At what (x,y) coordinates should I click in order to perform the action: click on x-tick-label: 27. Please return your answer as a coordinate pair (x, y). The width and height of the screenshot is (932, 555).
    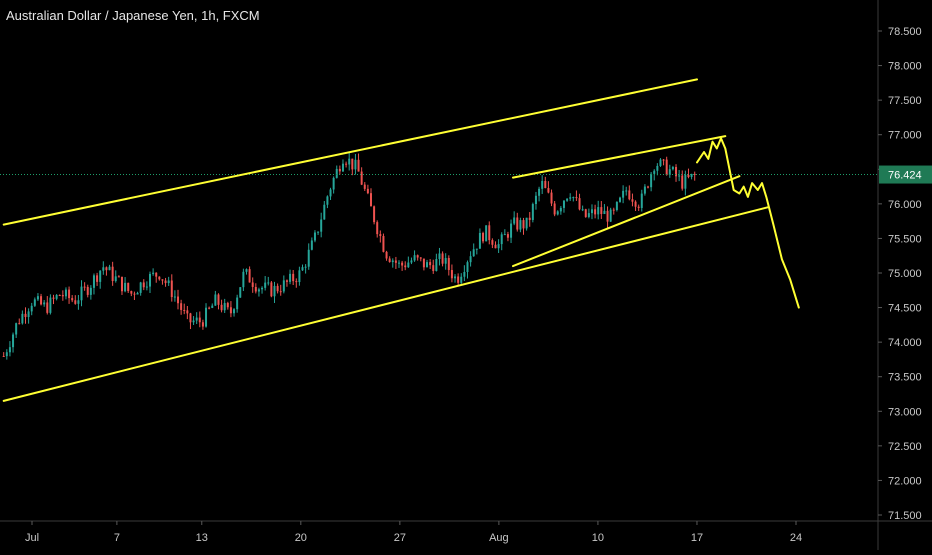
    Looking at the image, I should click on (400, 538).